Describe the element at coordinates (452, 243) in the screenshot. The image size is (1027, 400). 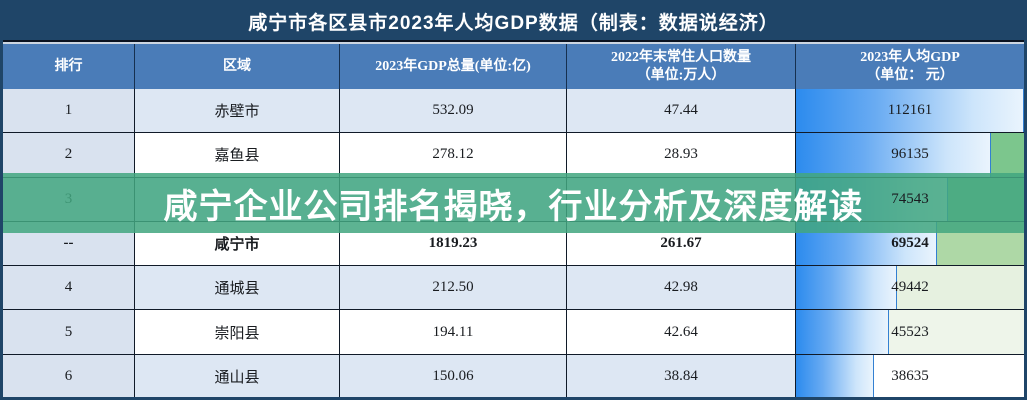
I see `gdp-cell: 1819.23` at that location.